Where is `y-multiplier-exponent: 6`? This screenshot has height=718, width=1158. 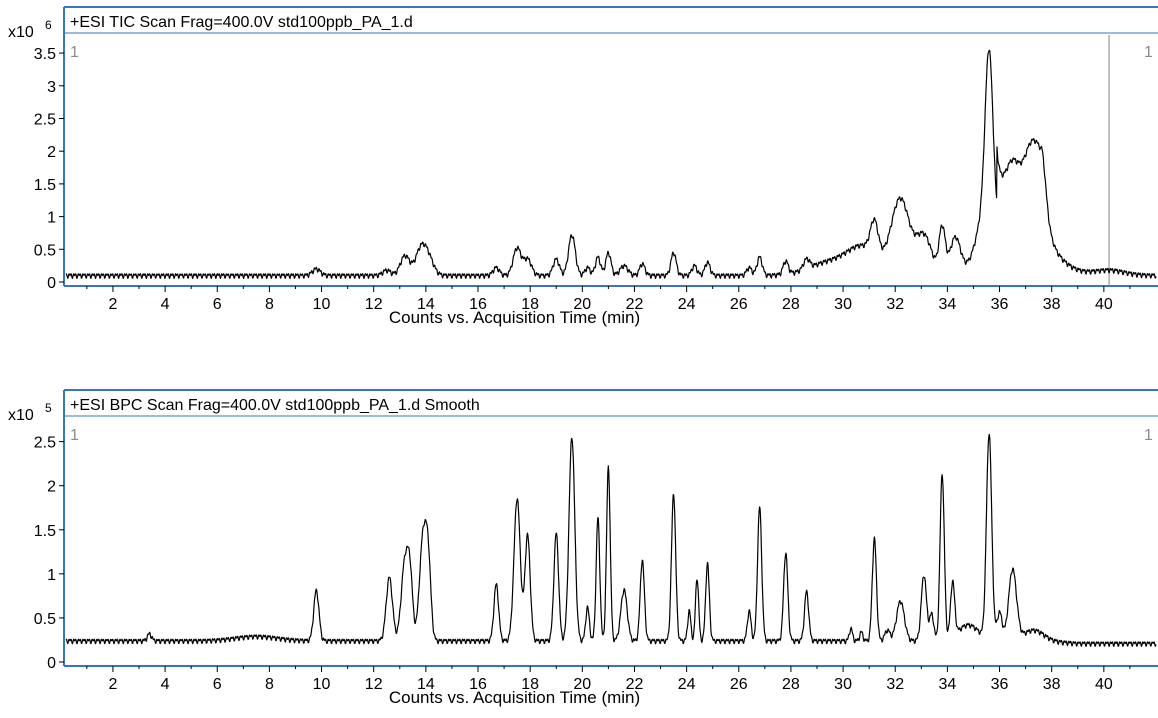
y-multiplier-exponent: 6 is located at coordinates (48, 25).